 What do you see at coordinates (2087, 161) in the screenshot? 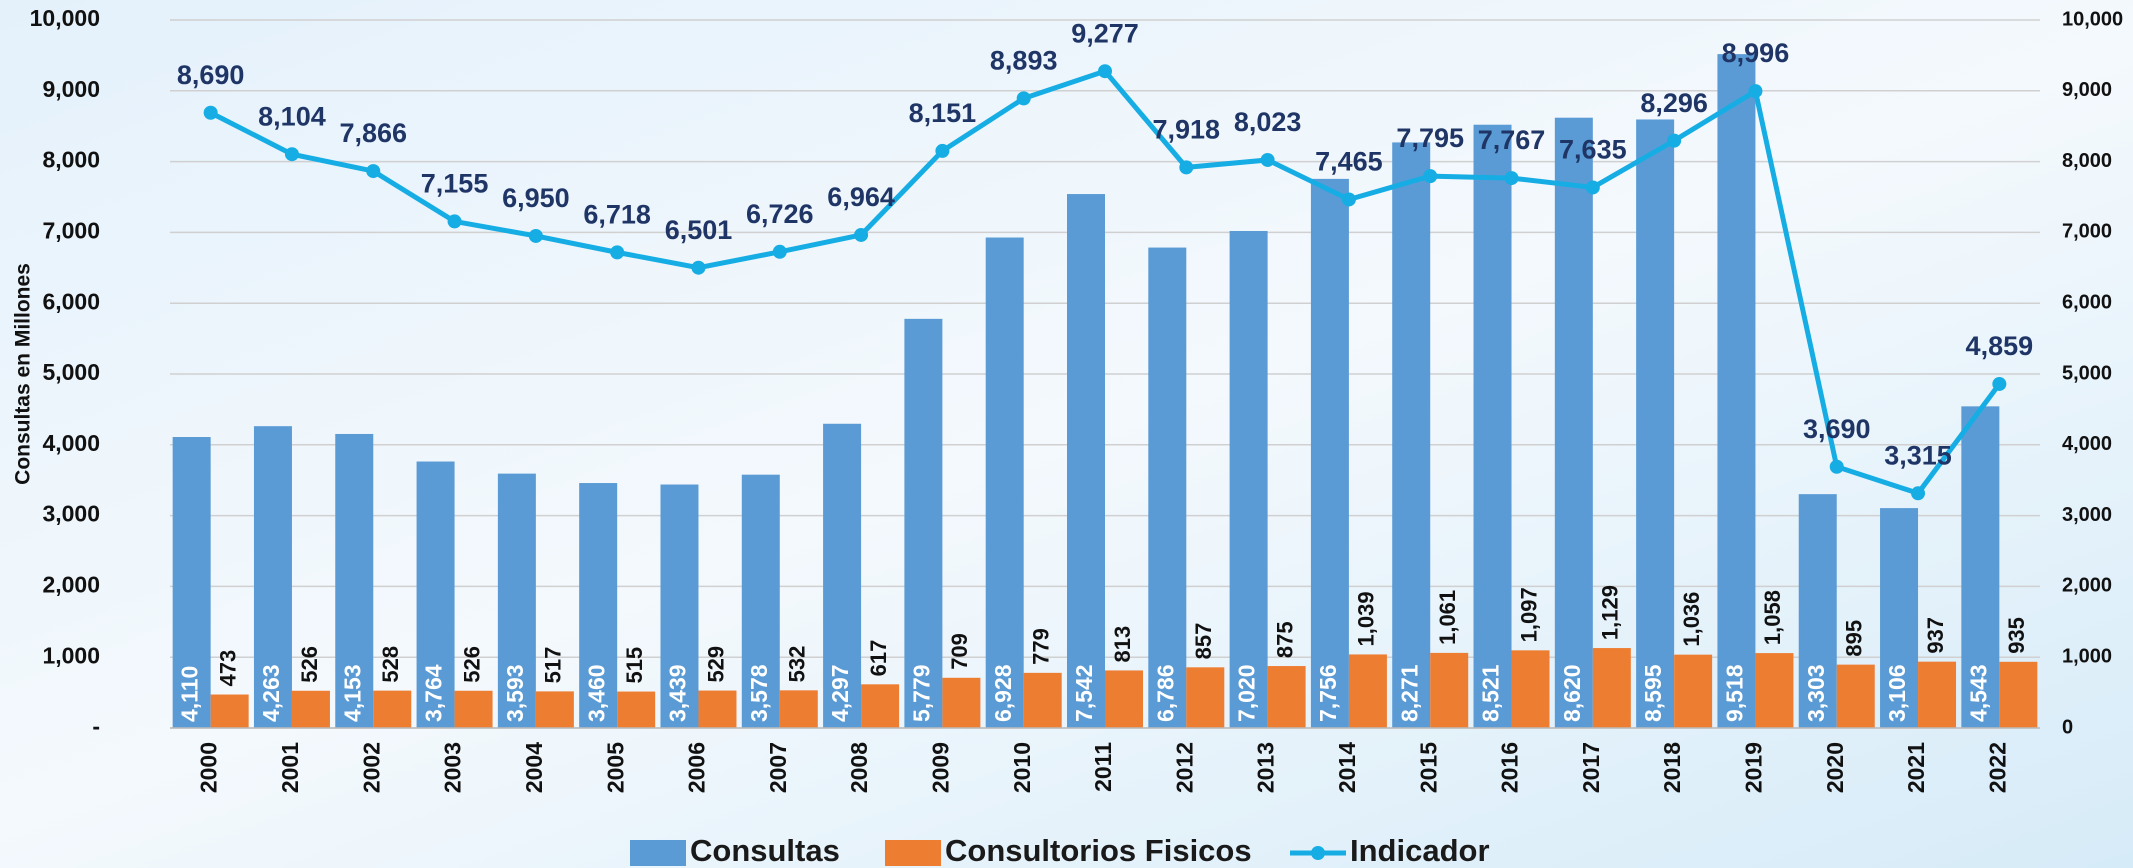
I see `y2-tick-label: 8,000` at bounding box center [2087, 161].